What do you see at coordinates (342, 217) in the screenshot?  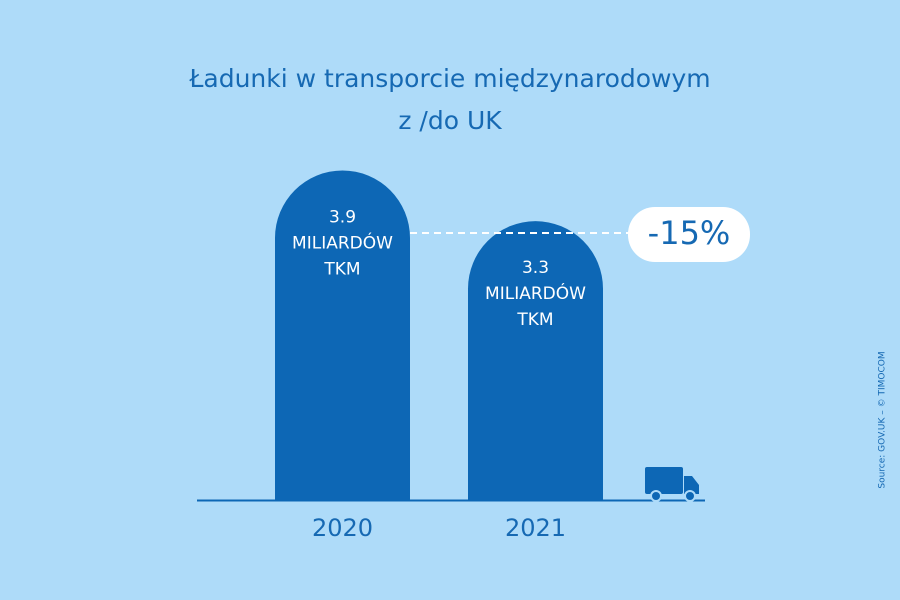 I see `value-label: 3.9` at bounding box center [342, 217].